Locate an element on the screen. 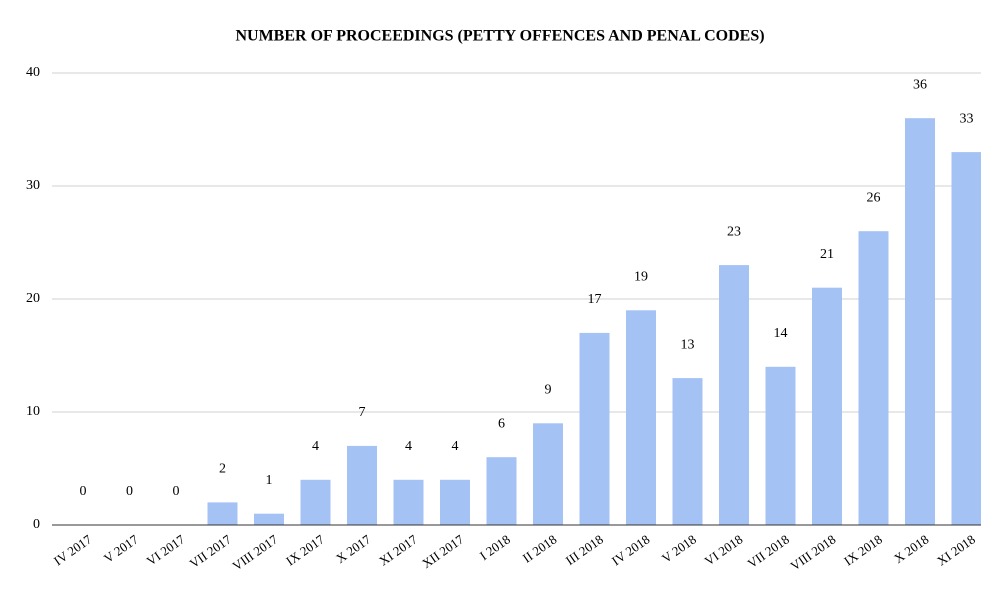 The width and height of the screenshot is (981, 597). x-tick-label: I 2018 is located at coordinates (495, 548).